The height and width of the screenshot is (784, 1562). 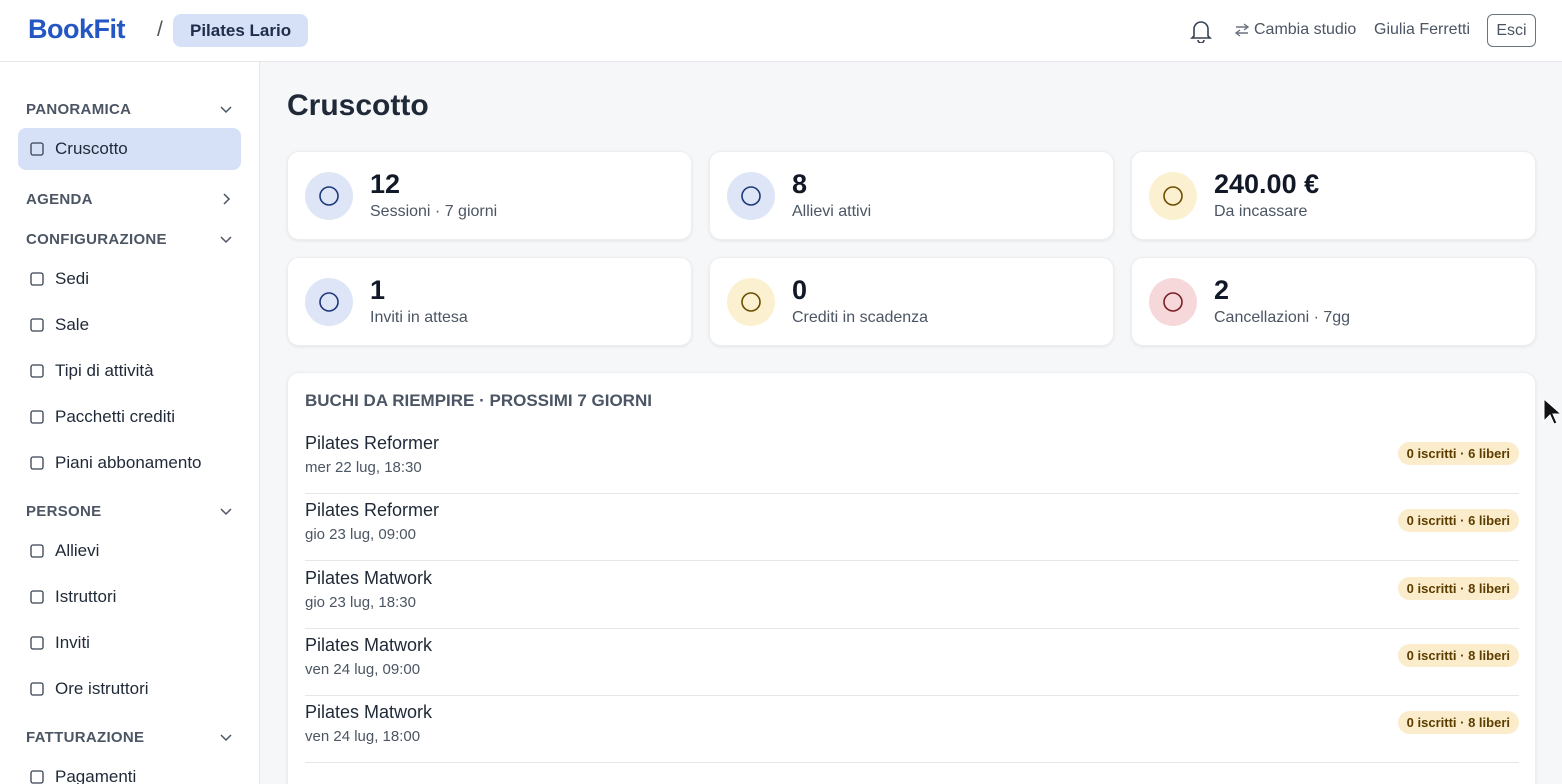 What do you see at coordinates (104, 370) in the screenshot?
I see `nav-label: Tipi di attività` at bounding box center [104, 370].